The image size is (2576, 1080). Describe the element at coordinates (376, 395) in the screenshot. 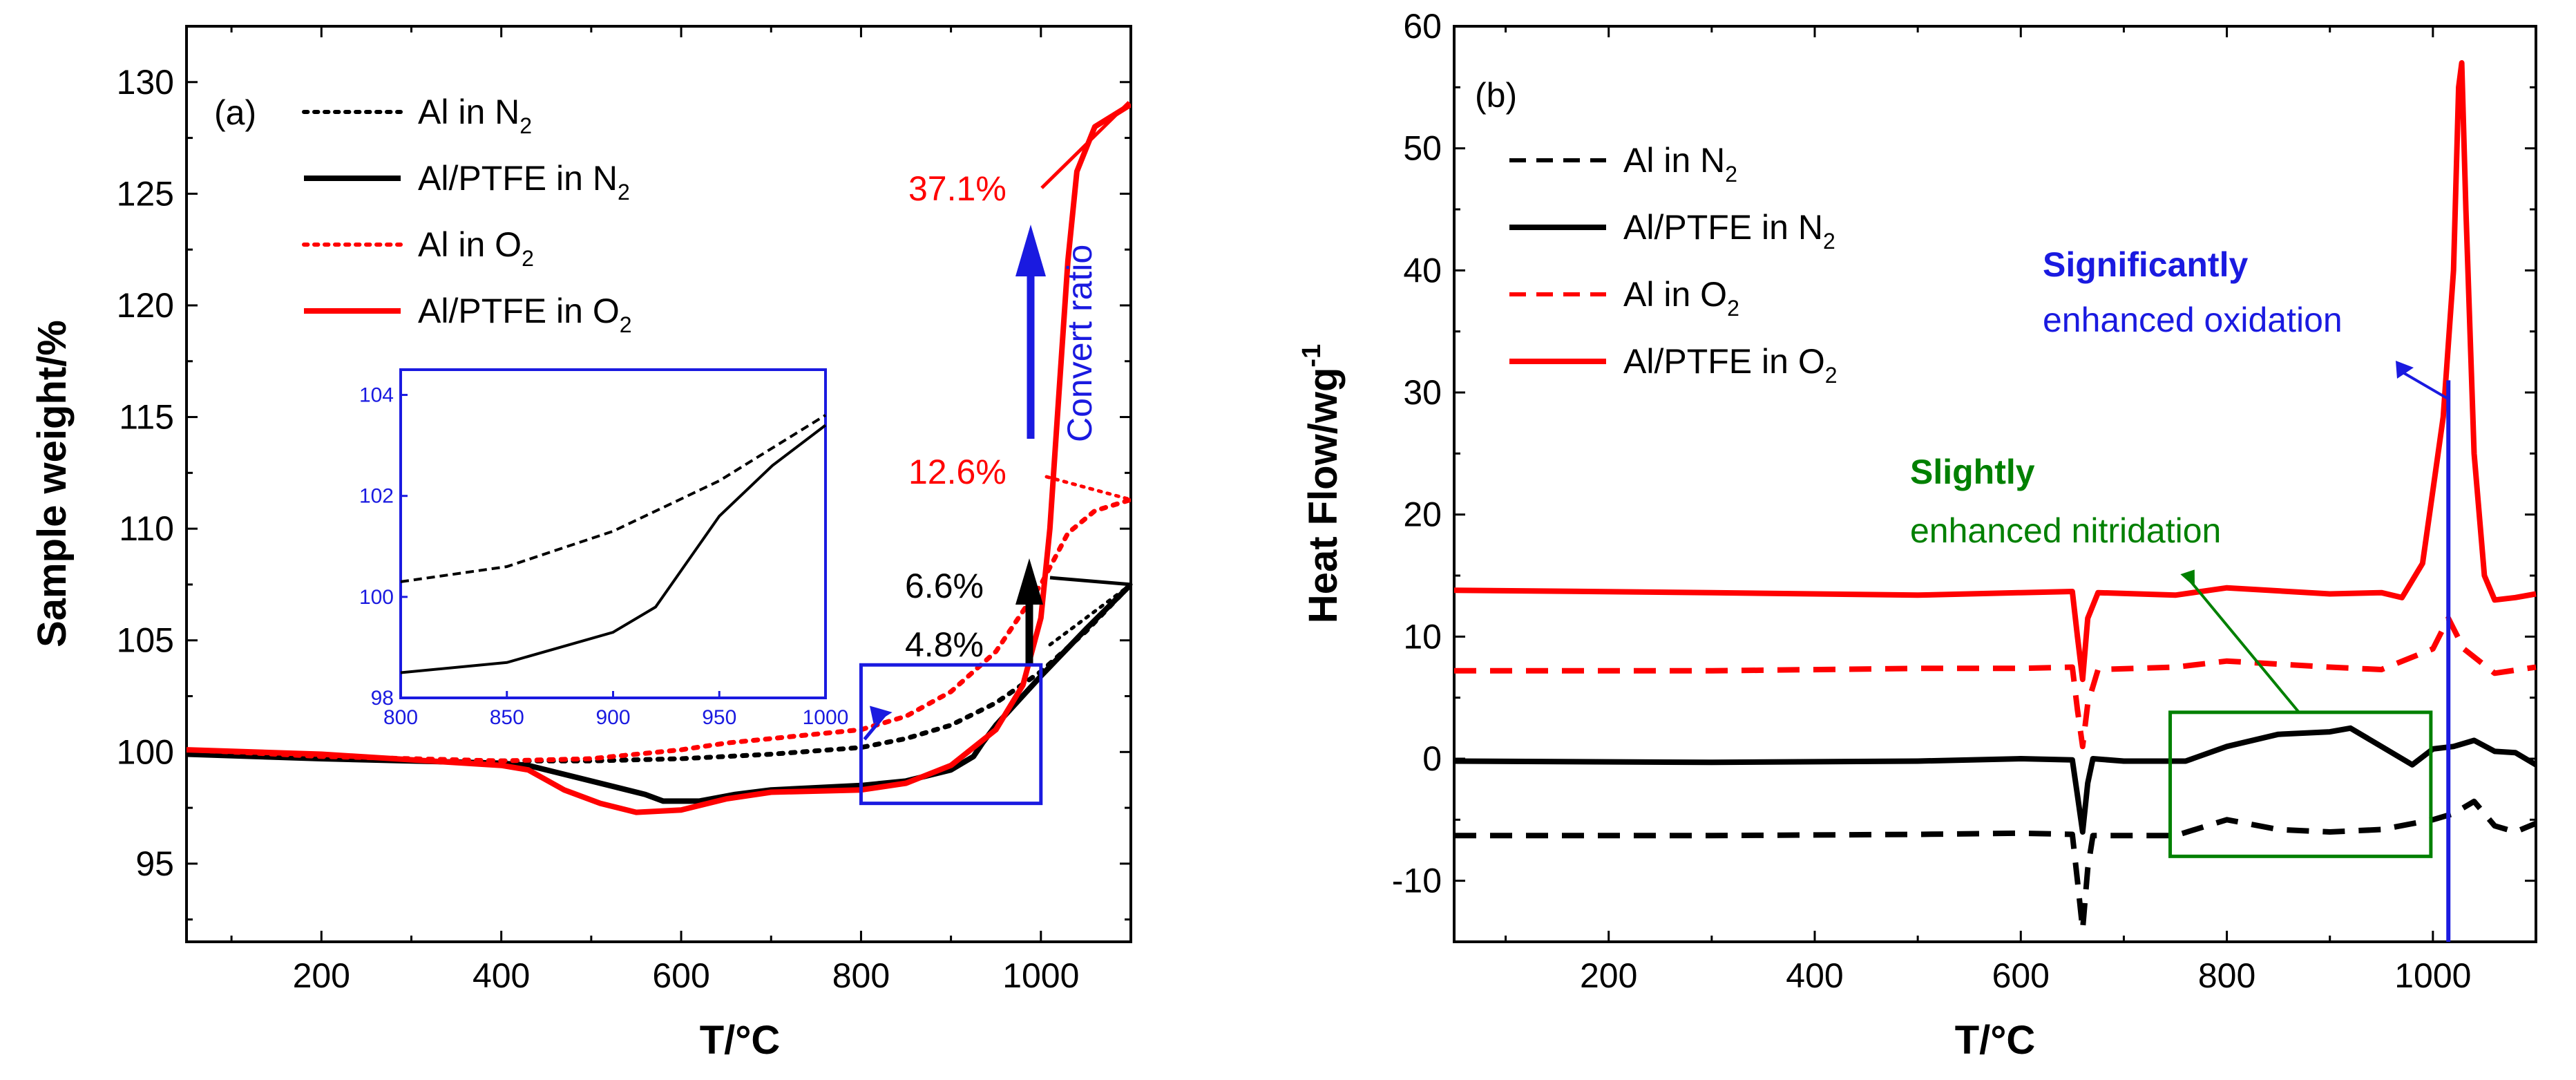

I see `inset-y-tick-label: 104` at that location.